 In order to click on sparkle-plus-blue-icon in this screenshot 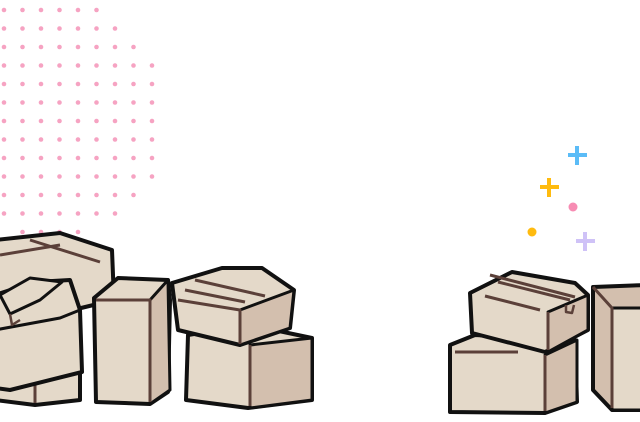, I will do `click(577, 155)`.